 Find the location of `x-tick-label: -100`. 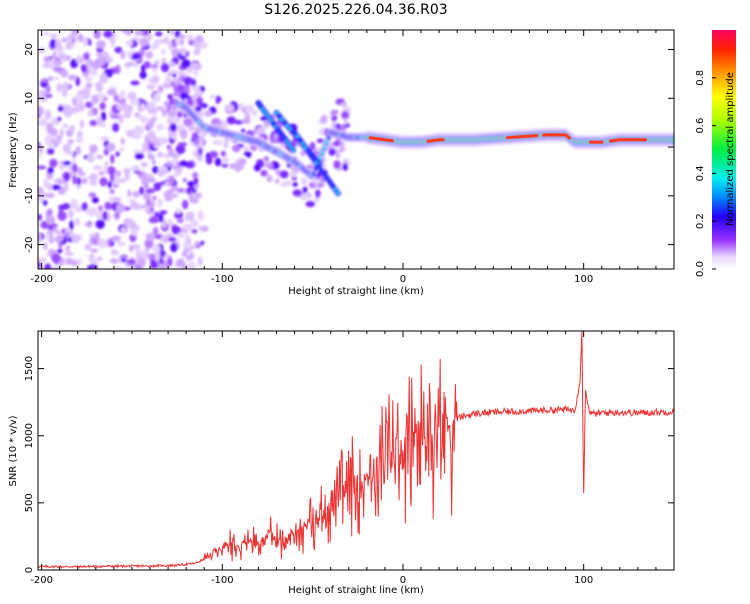

x-tick-label: -100 is located at coordinates (222, 279).